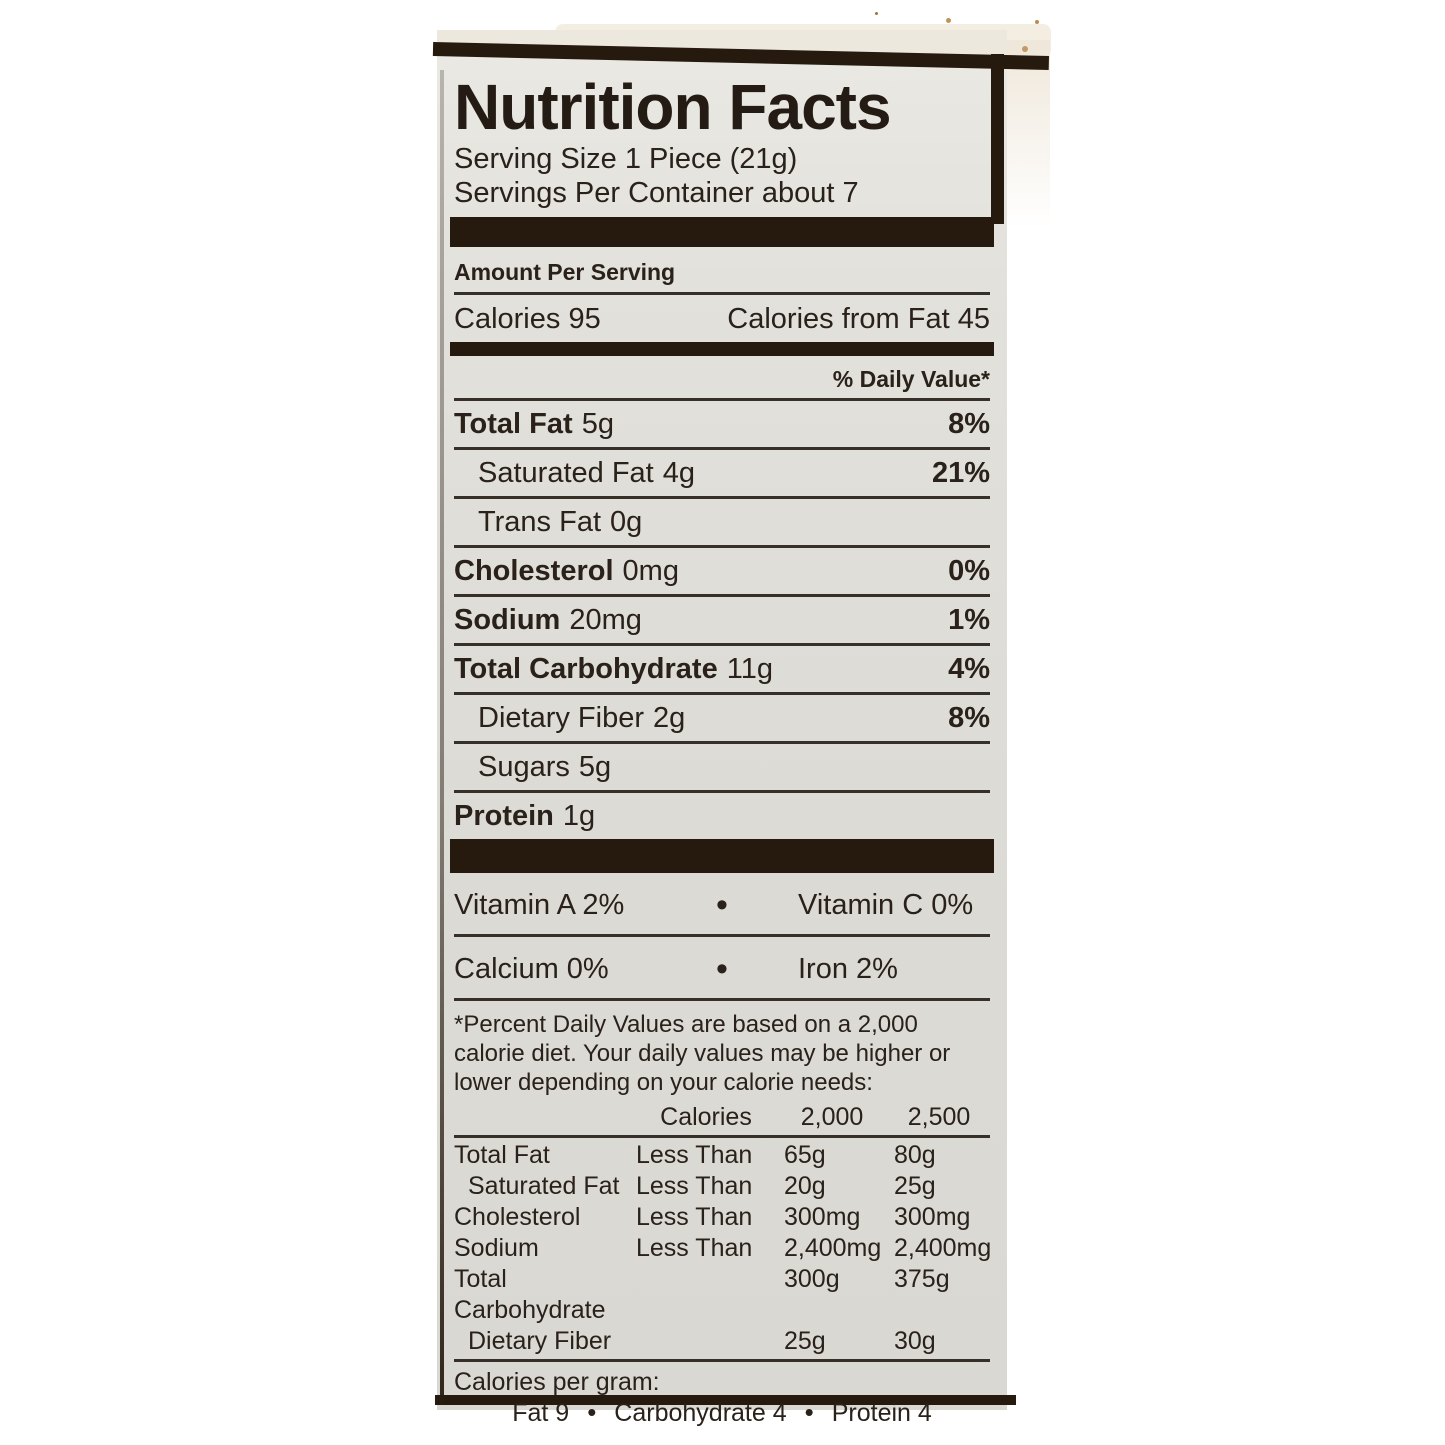 The height and width of the screenshot is (1445, 1445). Describe the element at coordinates (734, 718) in the screenshot. I see `nutrient-row-dietary-fiber: Dietary Fiber 2g 8%` at that location.